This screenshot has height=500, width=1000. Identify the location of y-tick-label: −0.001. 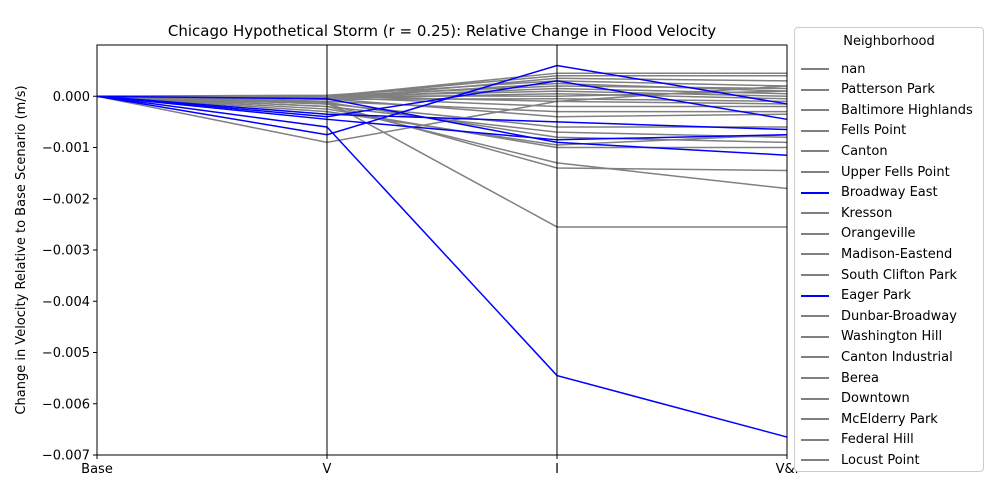
(66, 148).